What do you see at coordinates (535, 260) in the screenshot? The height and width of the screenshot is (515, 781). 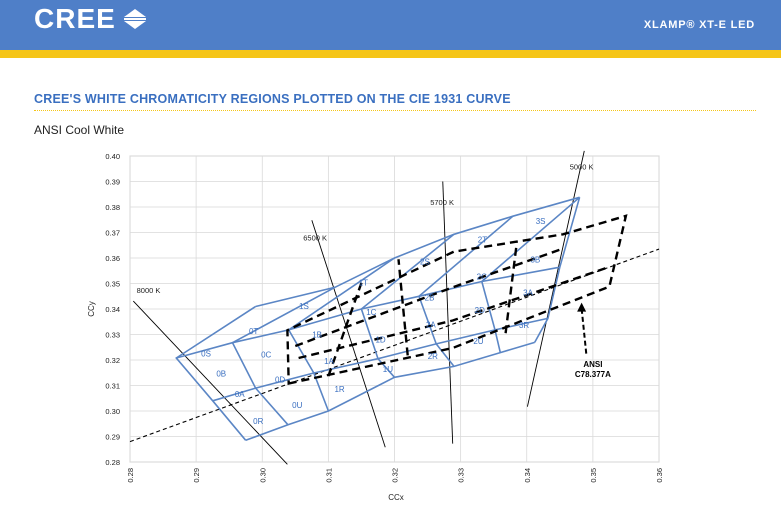 I see `region-label-3b: 3B` at bounding box center [535, 260].